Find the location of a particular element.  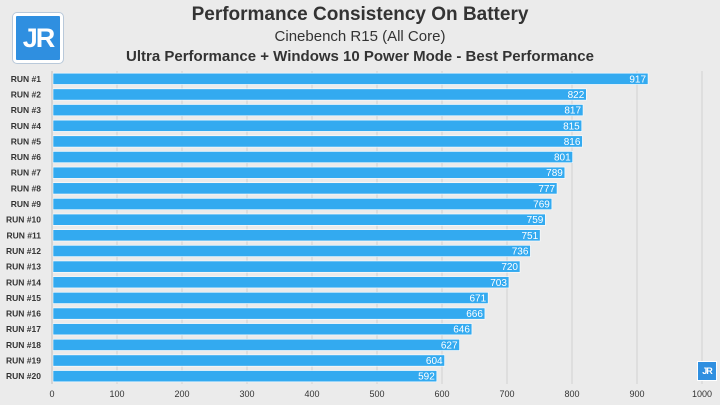

category-label: RUN #15 is located at coordinates (23, 298).